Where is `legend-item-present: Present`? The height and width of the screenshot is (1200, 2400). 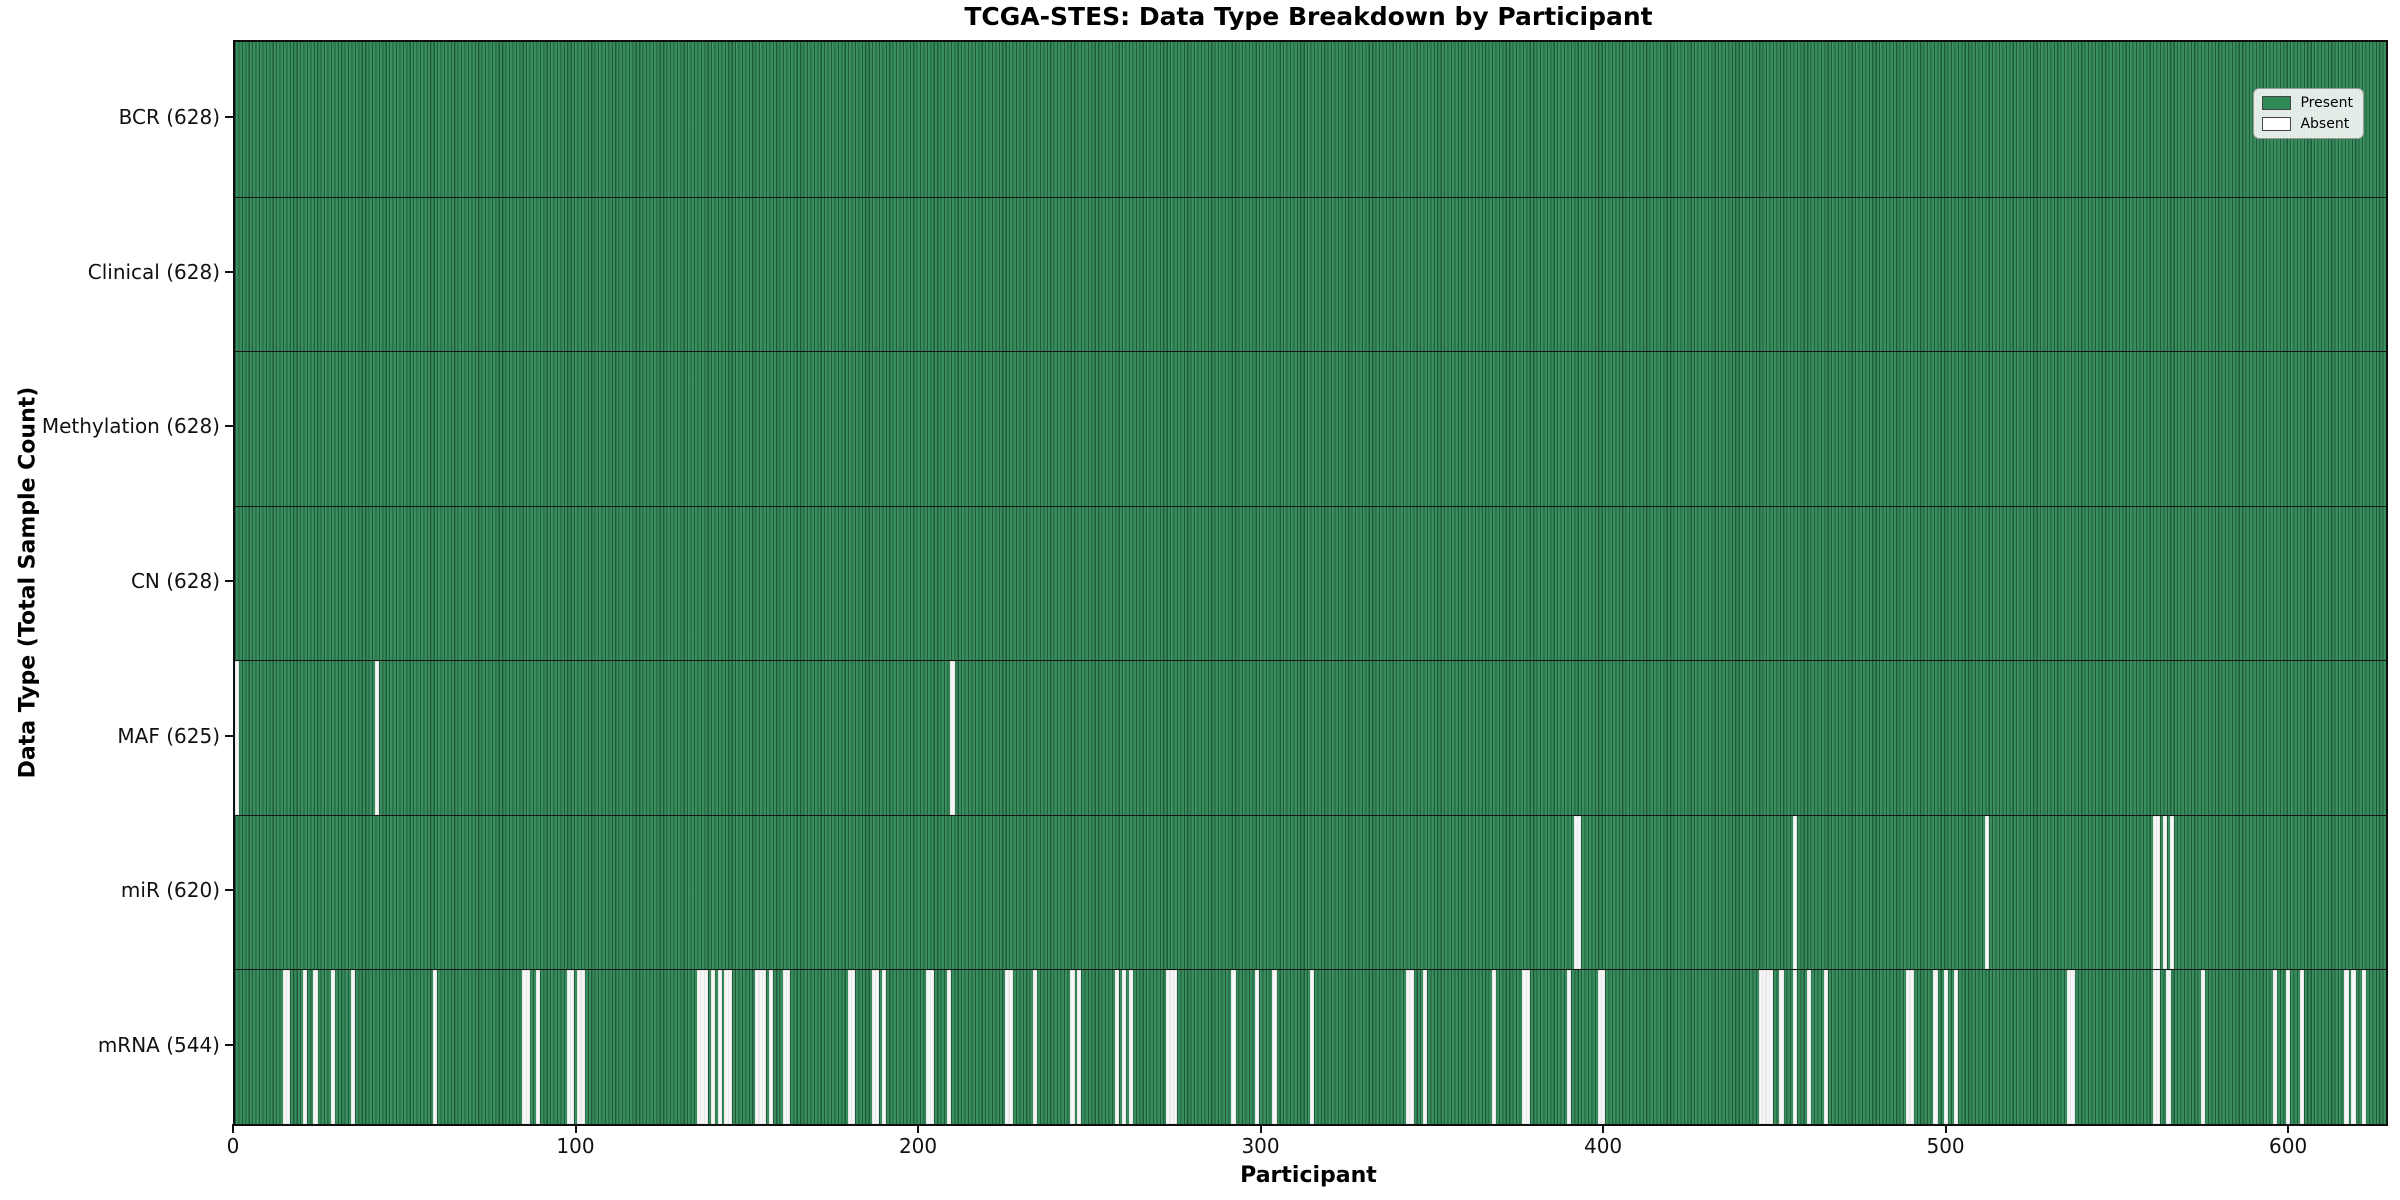
legend-item-present: Present is located at coordinates (2307, 103).